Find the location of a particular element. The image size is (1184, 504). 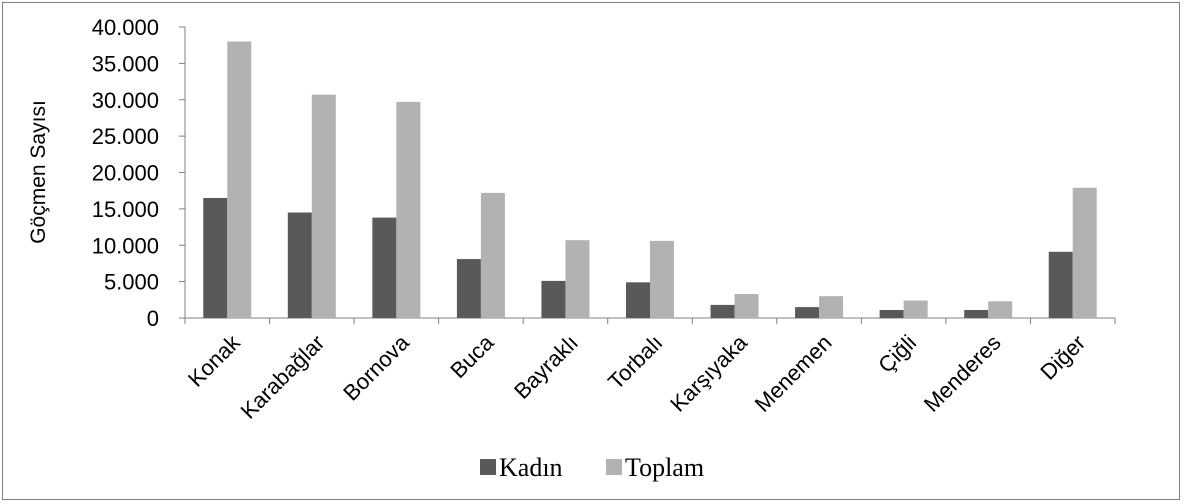

y-tick-label: 30.000 is located at coordinates (125, 100).